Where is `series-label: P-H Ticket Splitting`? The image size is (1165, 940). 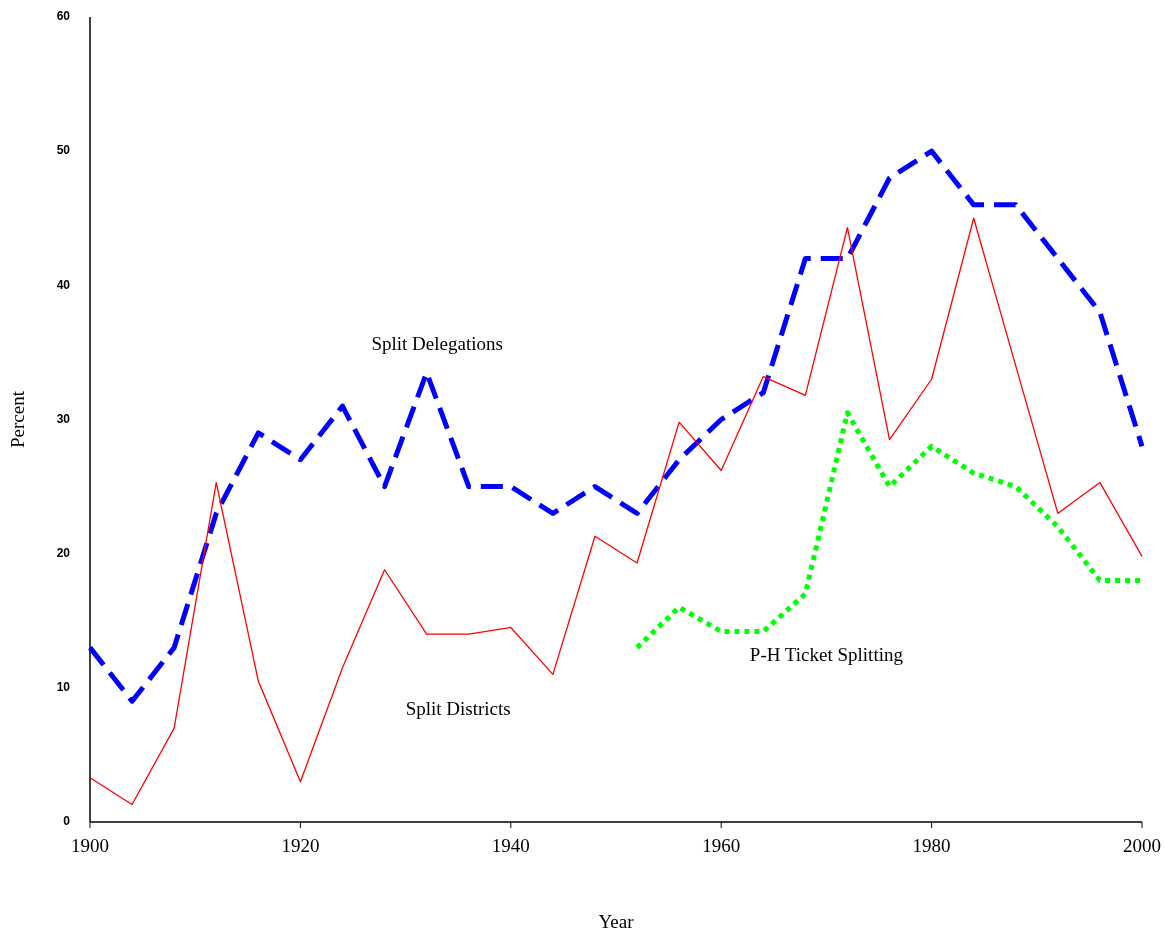
series-label: P-H Ticket Splitting is located at coordinates (826, 654).